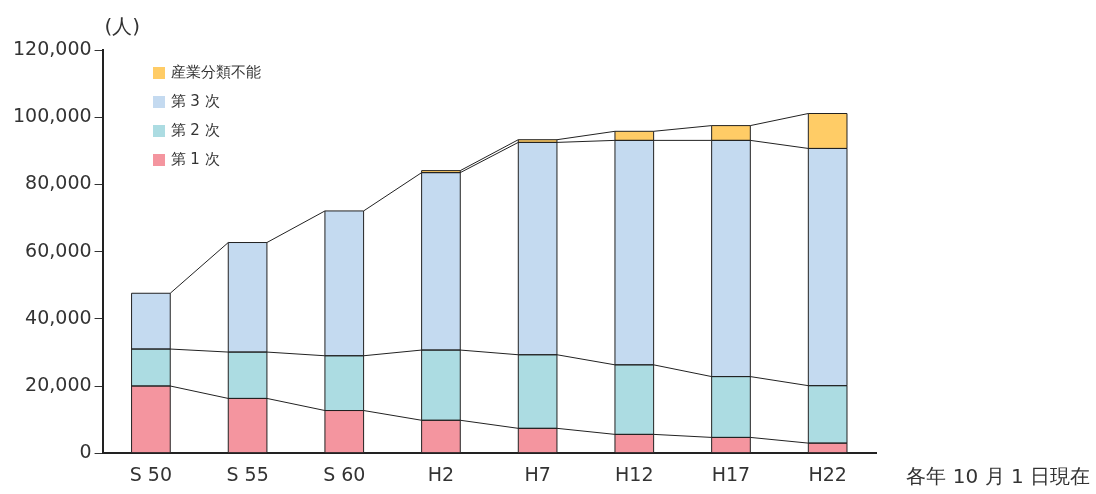  What do you see at coordinates (58, 182) in the screenshot?
I see `y-tick-label: 80,000` at bounding box center [58, 182].